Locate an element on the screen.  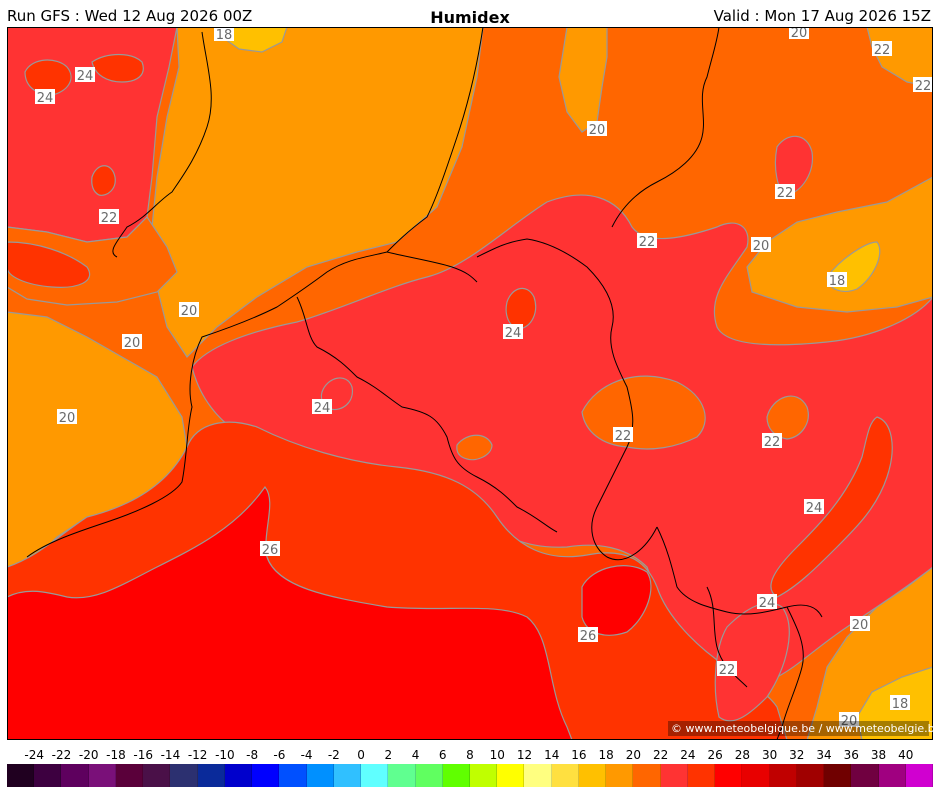
field-24-east-bubble is located at coordinates (794, 165).